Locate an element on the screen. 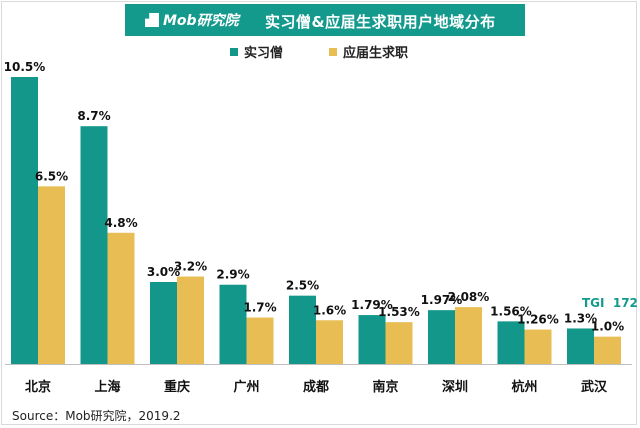 Image resolution: width=640 pixels, height=428 pixels. data-label-s1-3: 2.9% is located at coordinates (232, 275).